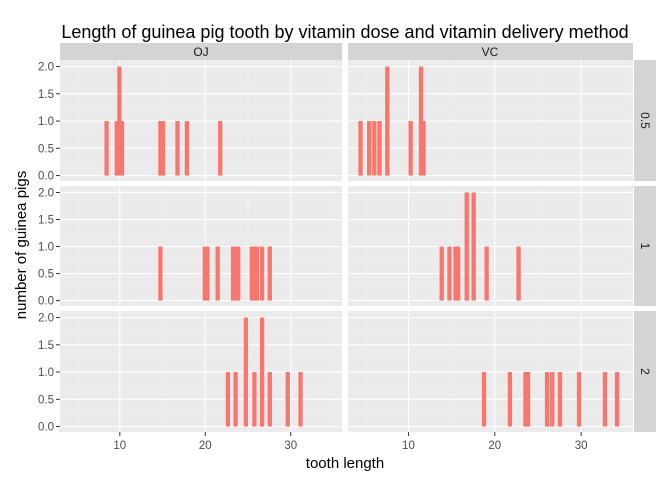 This screenshot has width=672, height=480. I want to click on y-axis-title: number of guinea pigs, so click(21, 245).